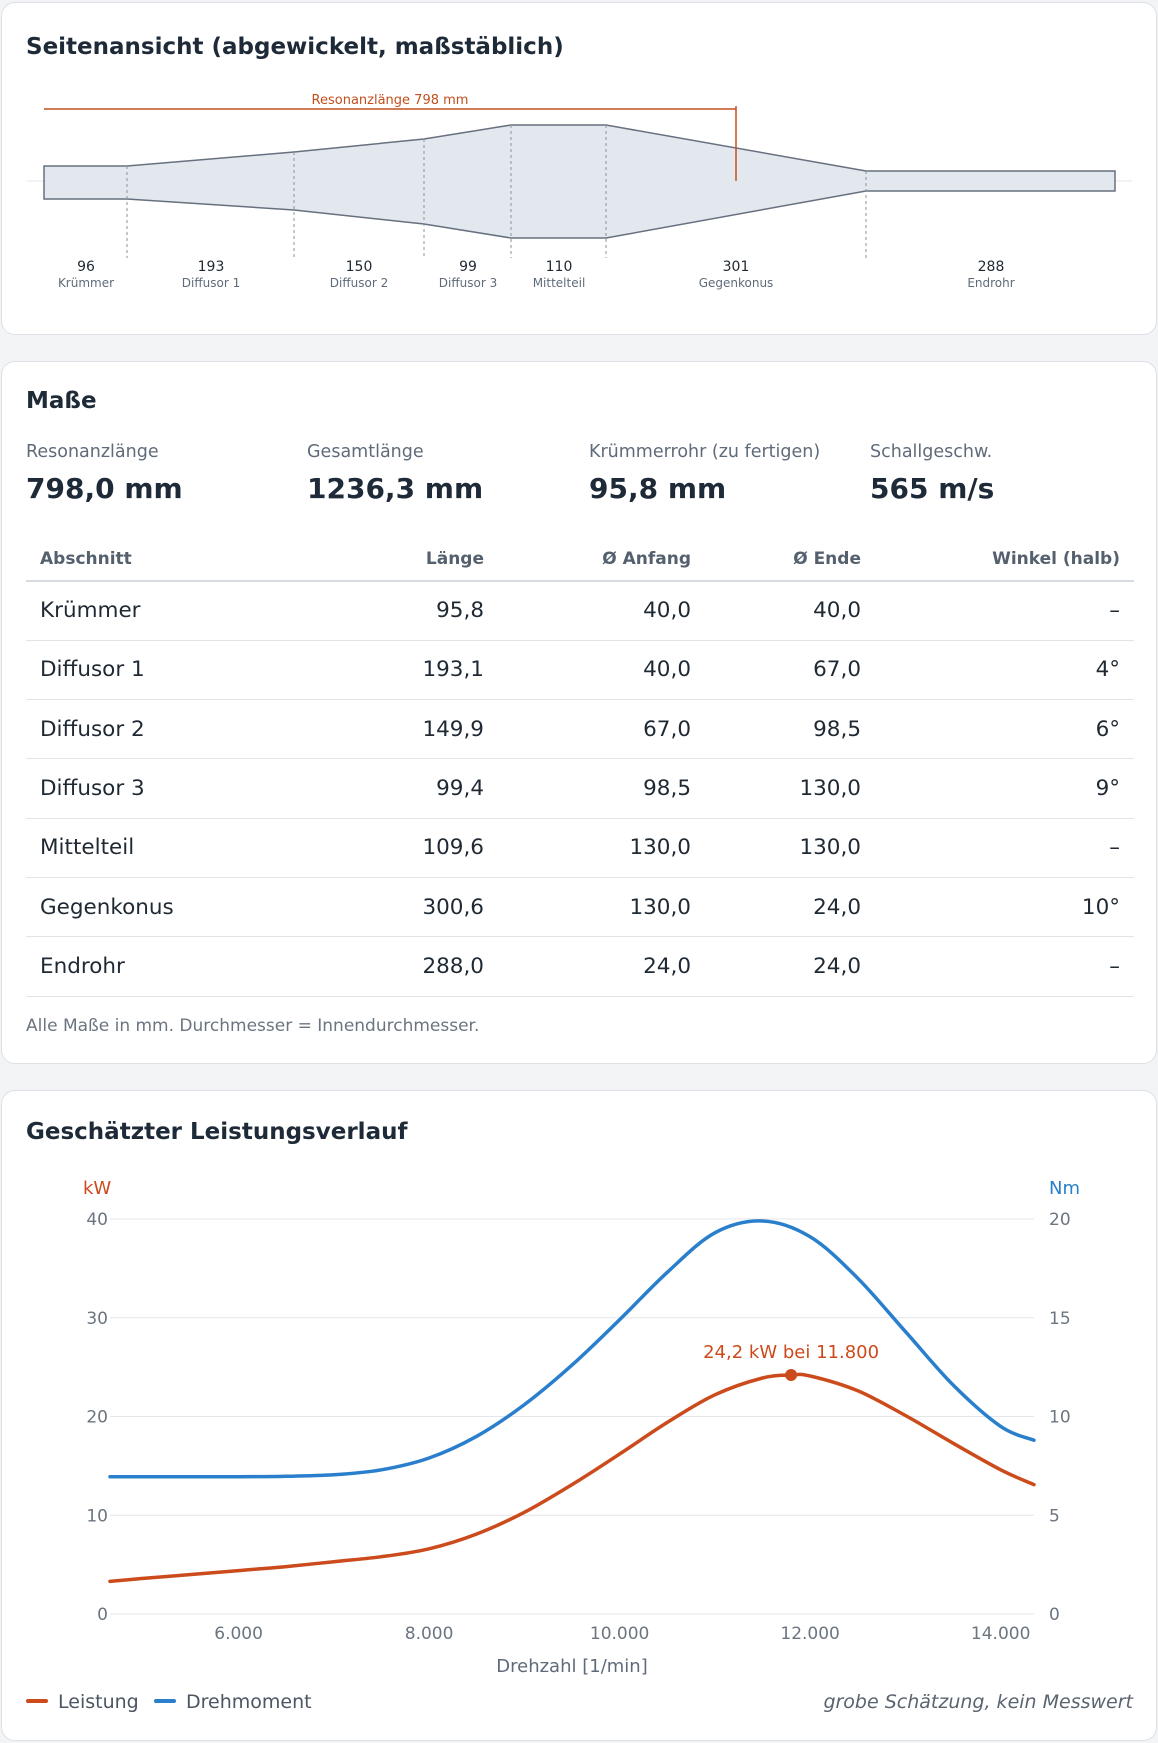 Image resolution: width=1158 pixels, height=1743 pixels. I want to click on y2-tick-label: 15, so click(1060, 1319).